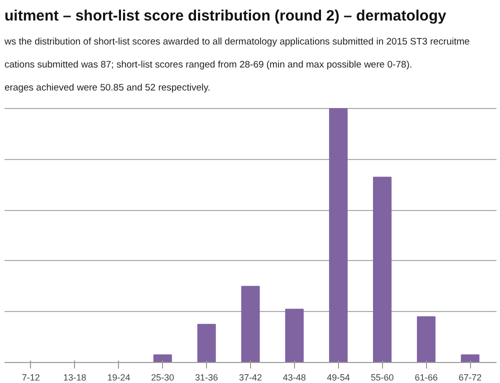  I want to click on text: cations submitted was 87; short-list scores ranged from 28-69 (min and max possible were 0-78)., so click(208, 65).